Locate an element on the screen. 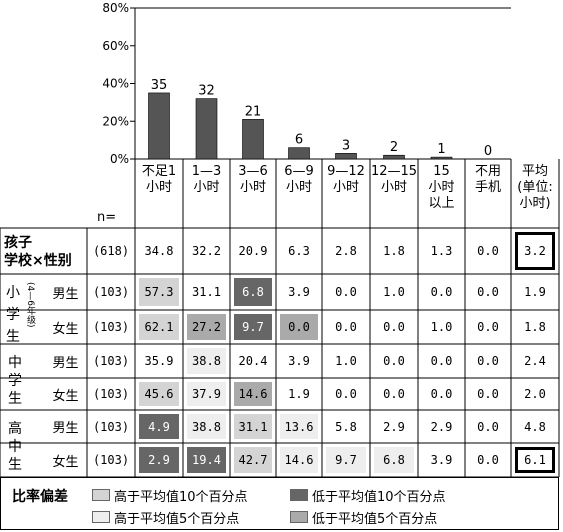 Image resolution: width=563 pixels, height=532 pixels. column-header-line: 1—3 is located at coordinates (206, 171).